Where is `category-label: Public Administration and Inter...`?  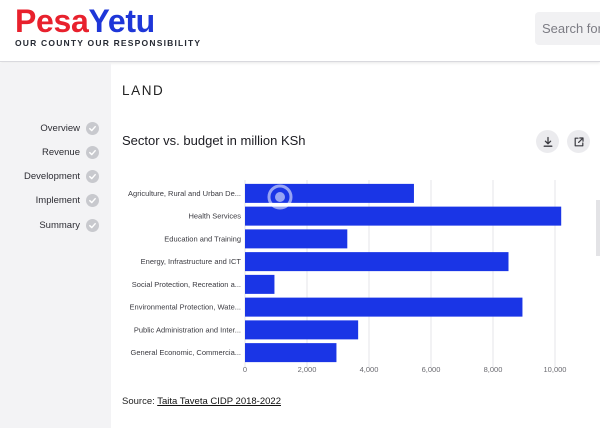 category-label: Public Administration and Inter... is located at coordinates (187, 329).